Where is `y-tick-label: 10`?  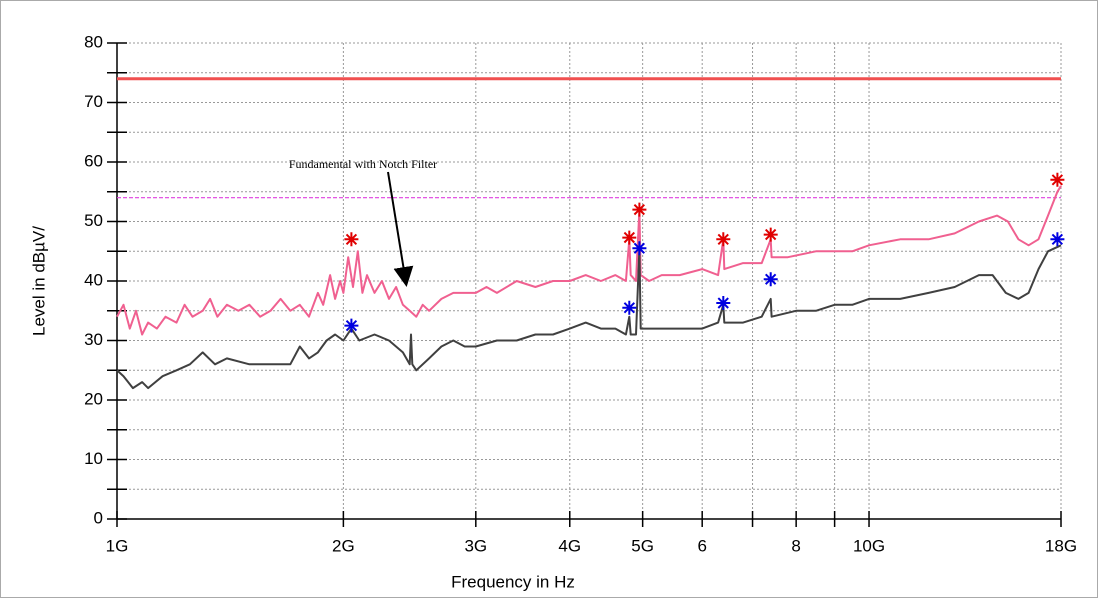
y-tick-label: 10 is located at coordinates (93, 458).